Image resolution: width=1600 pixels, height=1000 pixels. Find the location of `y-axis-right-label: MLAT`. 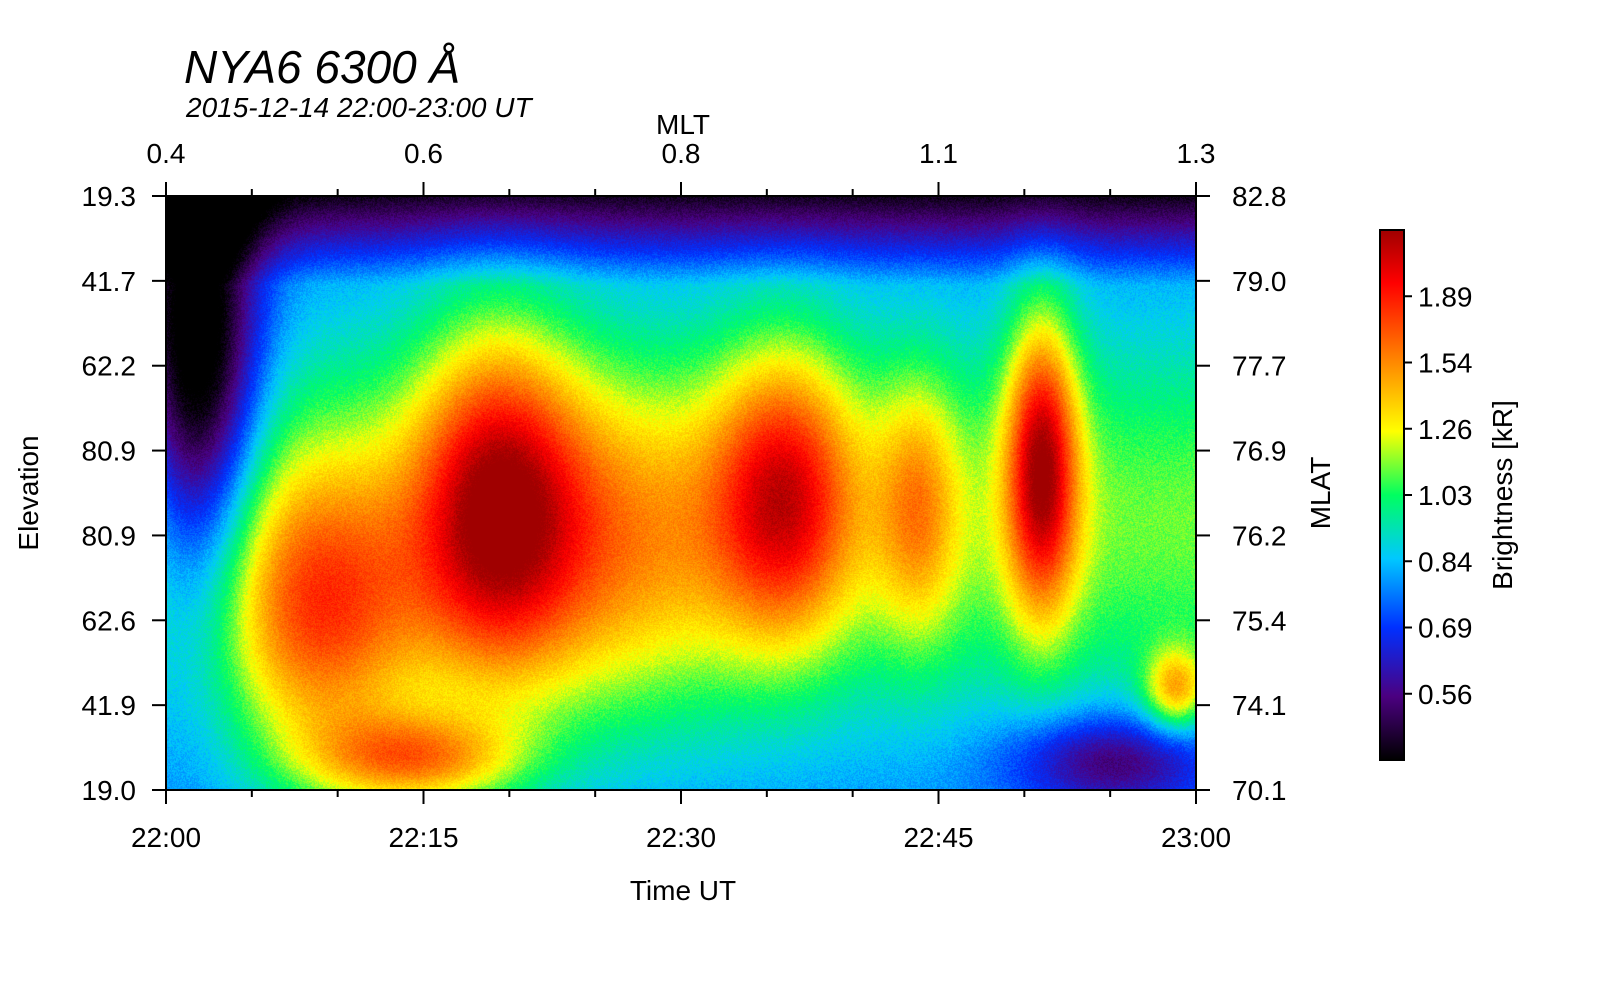

y-axis-right-label: MLAT is located at coordinates (1320, 493).